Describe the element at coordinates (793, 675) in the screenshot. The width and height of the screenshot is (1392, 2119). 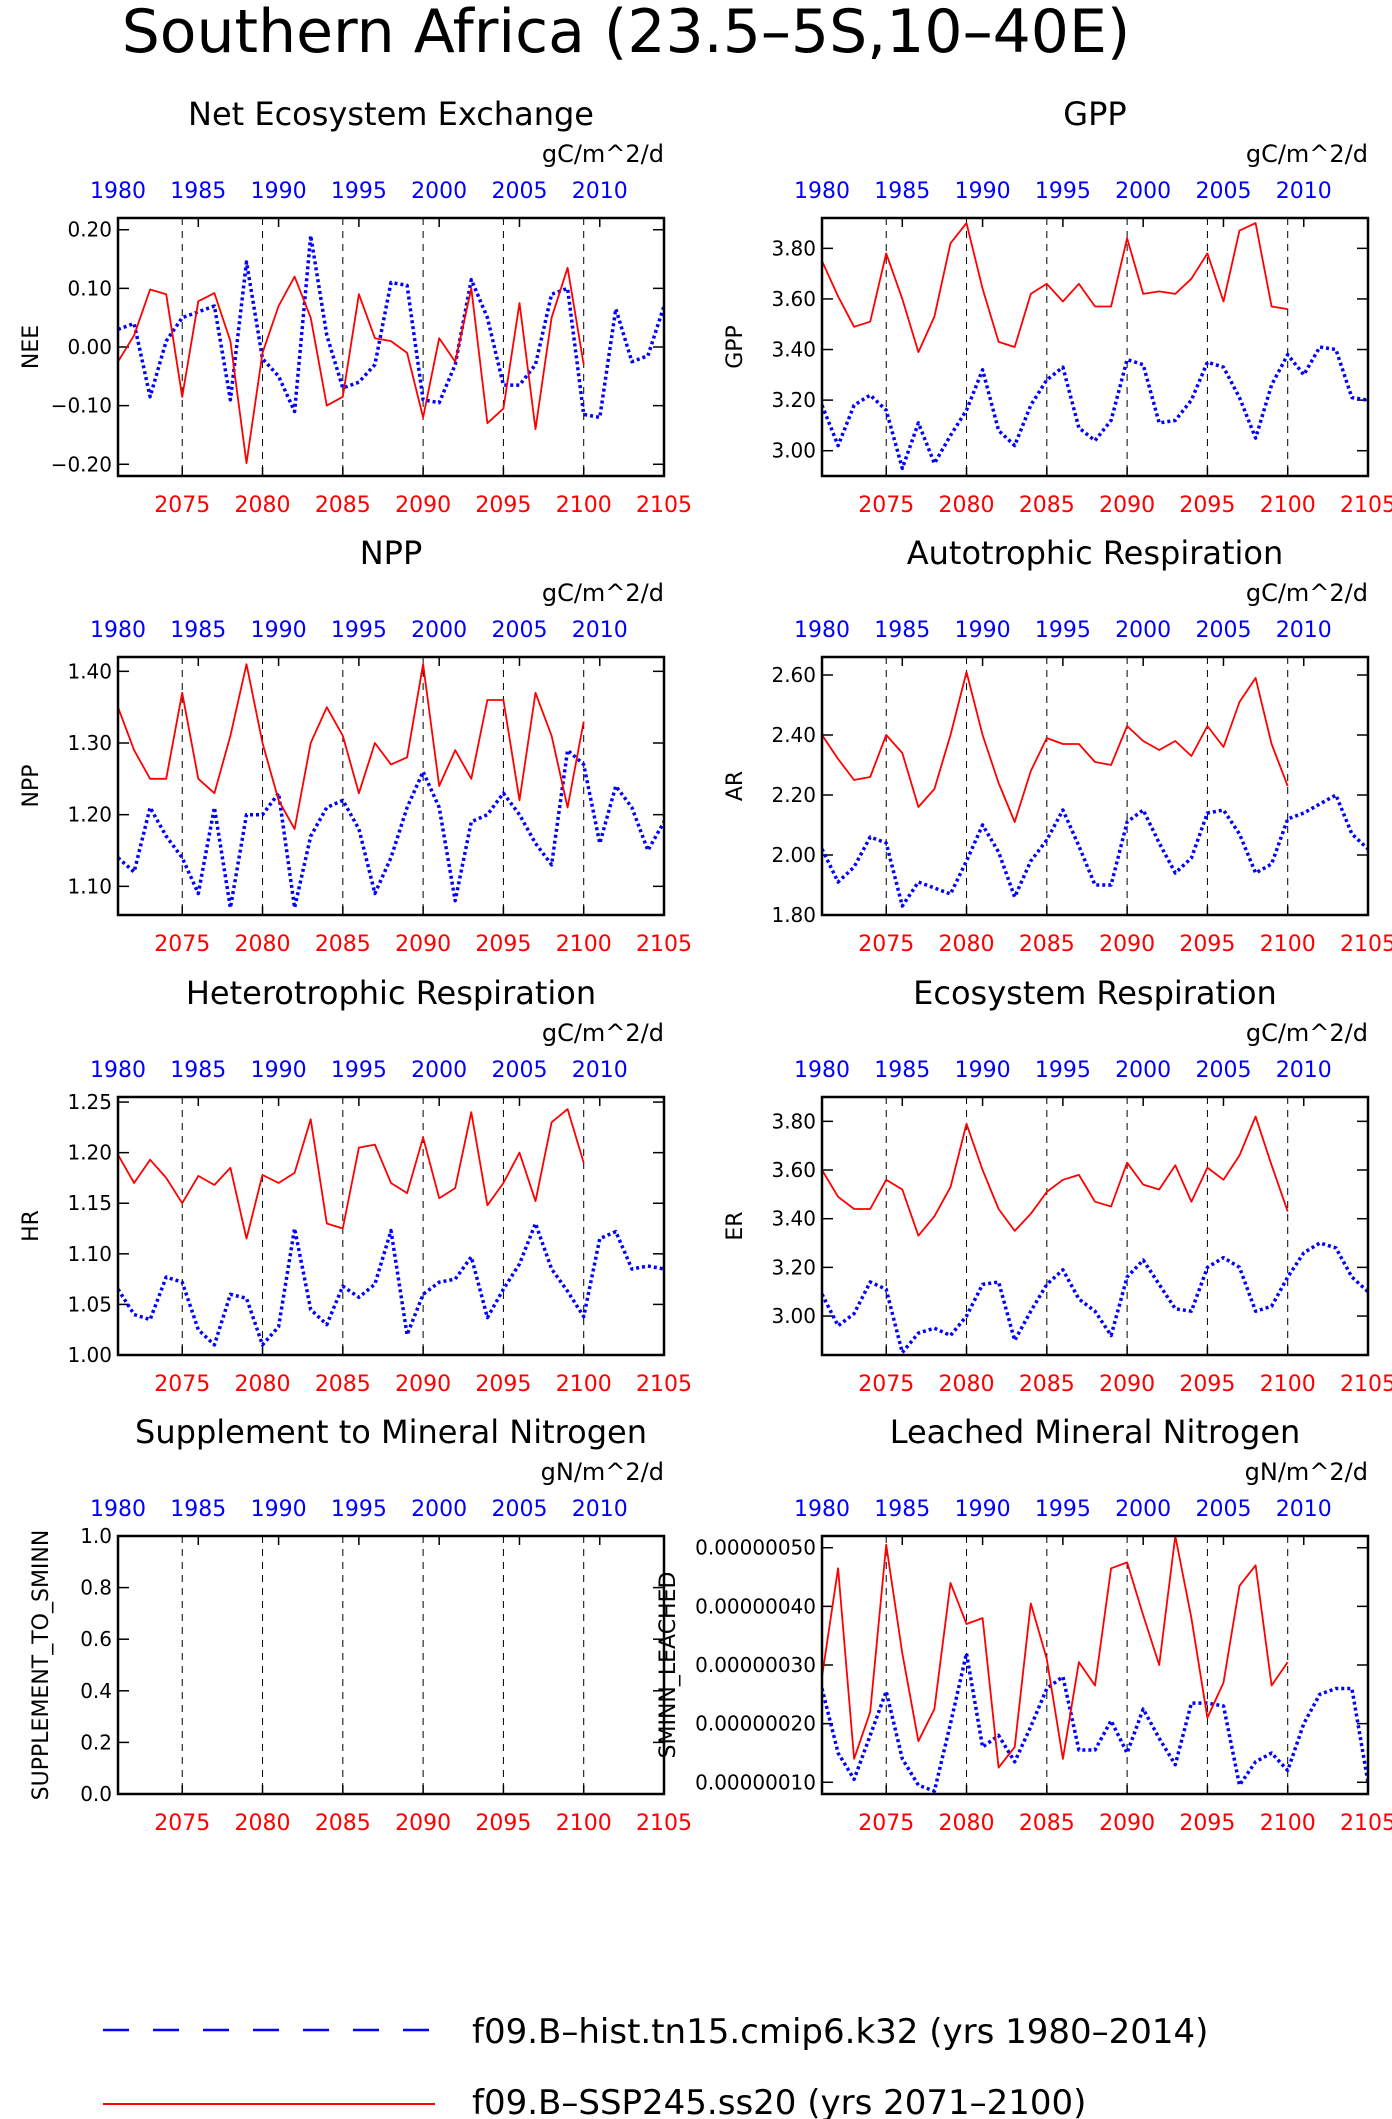
I see `y-tick-label: 2.60` at that location.